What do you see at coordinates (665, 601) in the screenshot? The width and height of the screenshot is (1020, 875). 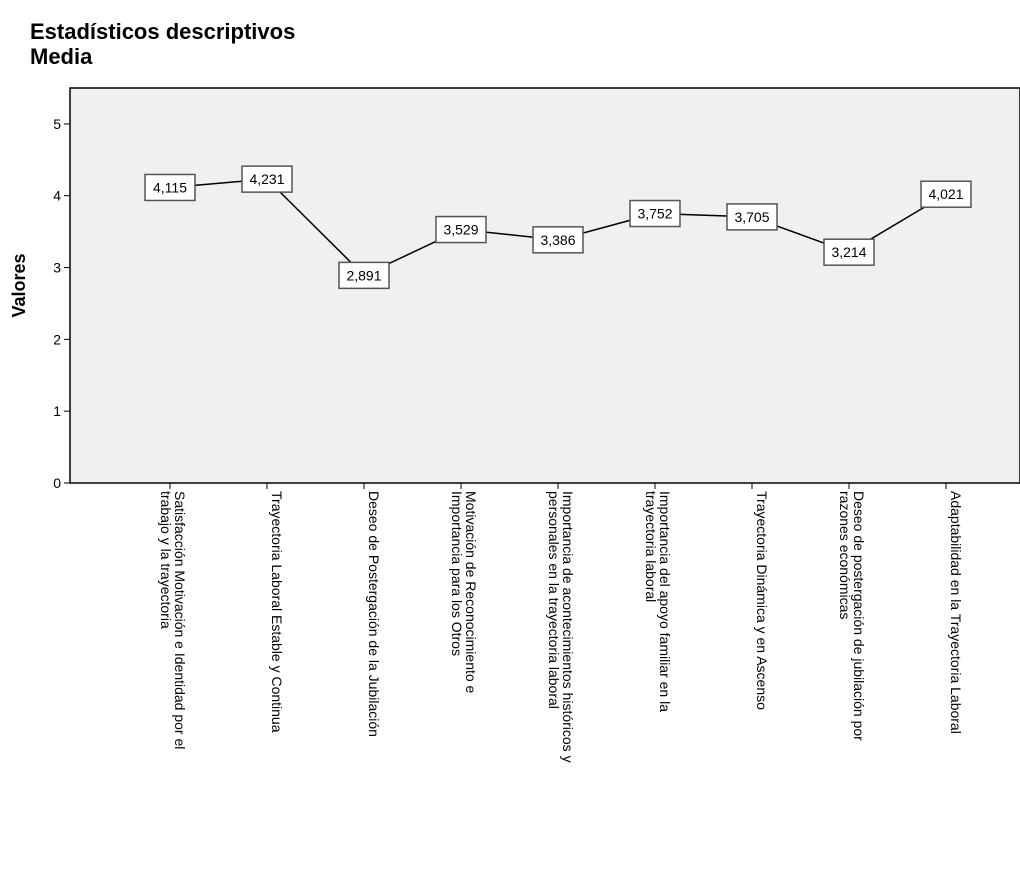 I see `x-category-label: Importancia del apoyo familiar en la` at bounding box center [665, 601].